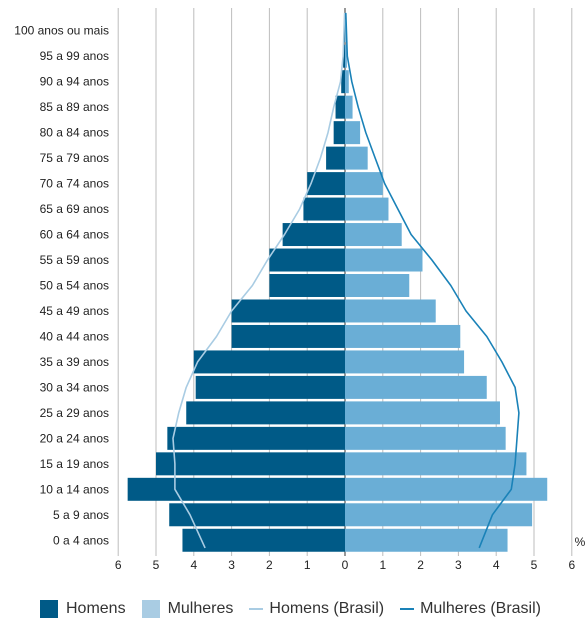  What do you see at coordinates (256, 609) in the screenshot?
I see `legend-swatch-homens-brasil` at bounding box center [256, 609].